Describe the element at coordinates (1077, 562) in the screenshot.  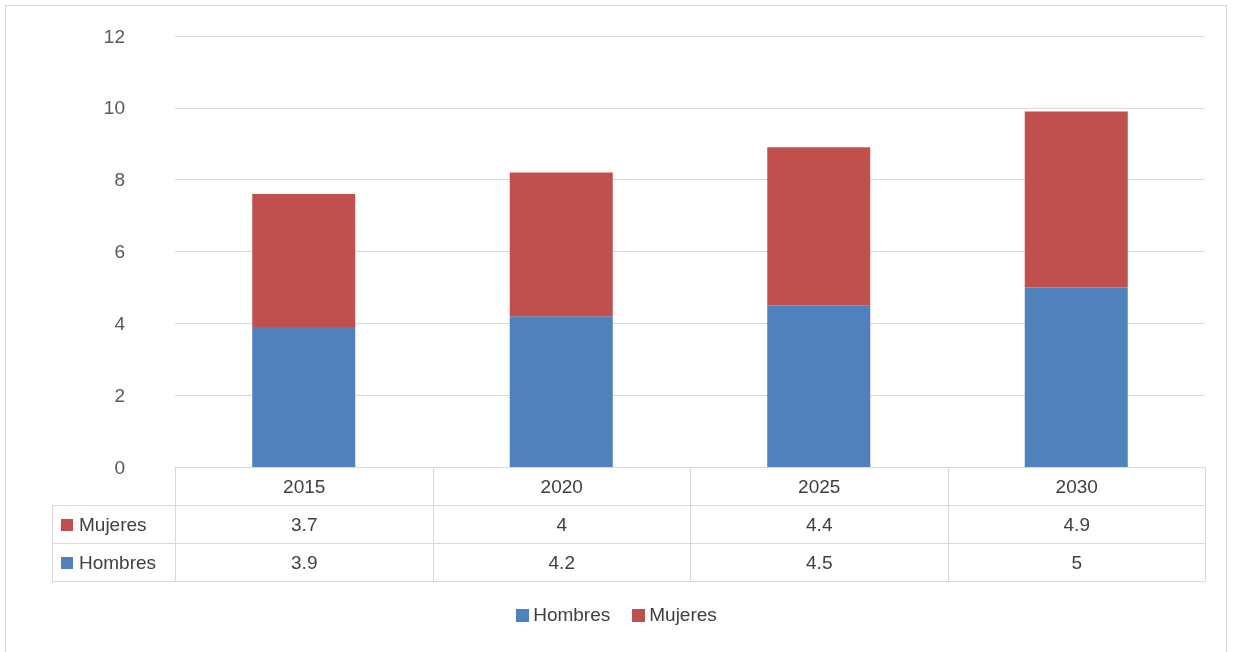
I see `data-label: 5` at that location.